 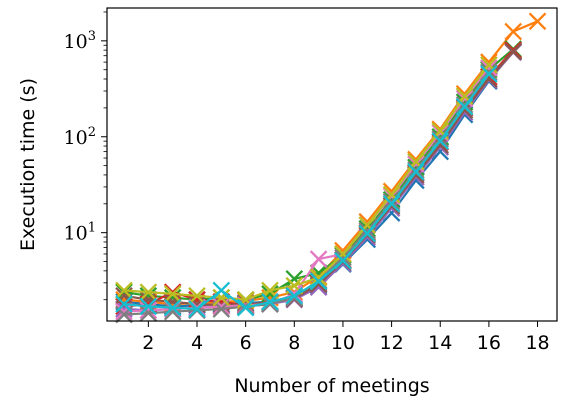 What do you see at coordinates (197, 343) in the screenshot?
I see `x-tick-label: 4` at bounding box center [197, 343].